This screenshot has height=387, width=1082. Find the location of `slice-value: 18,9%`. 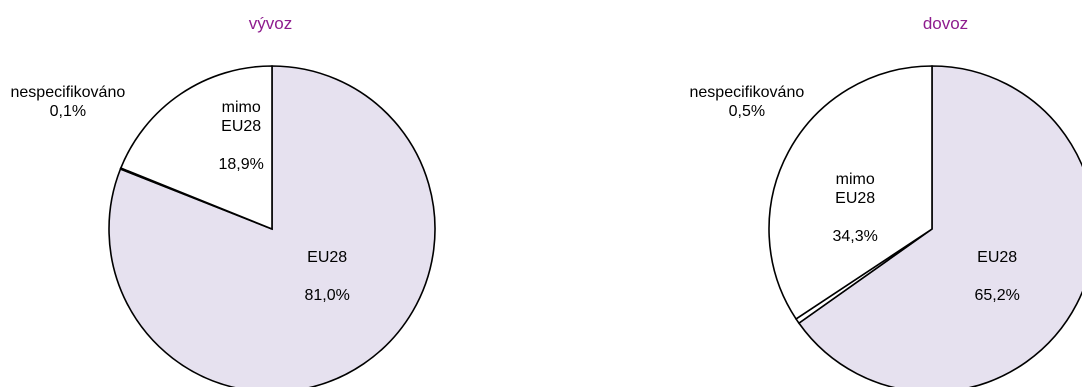

slice-value: 18,9% is located at coordinates (241, 164).